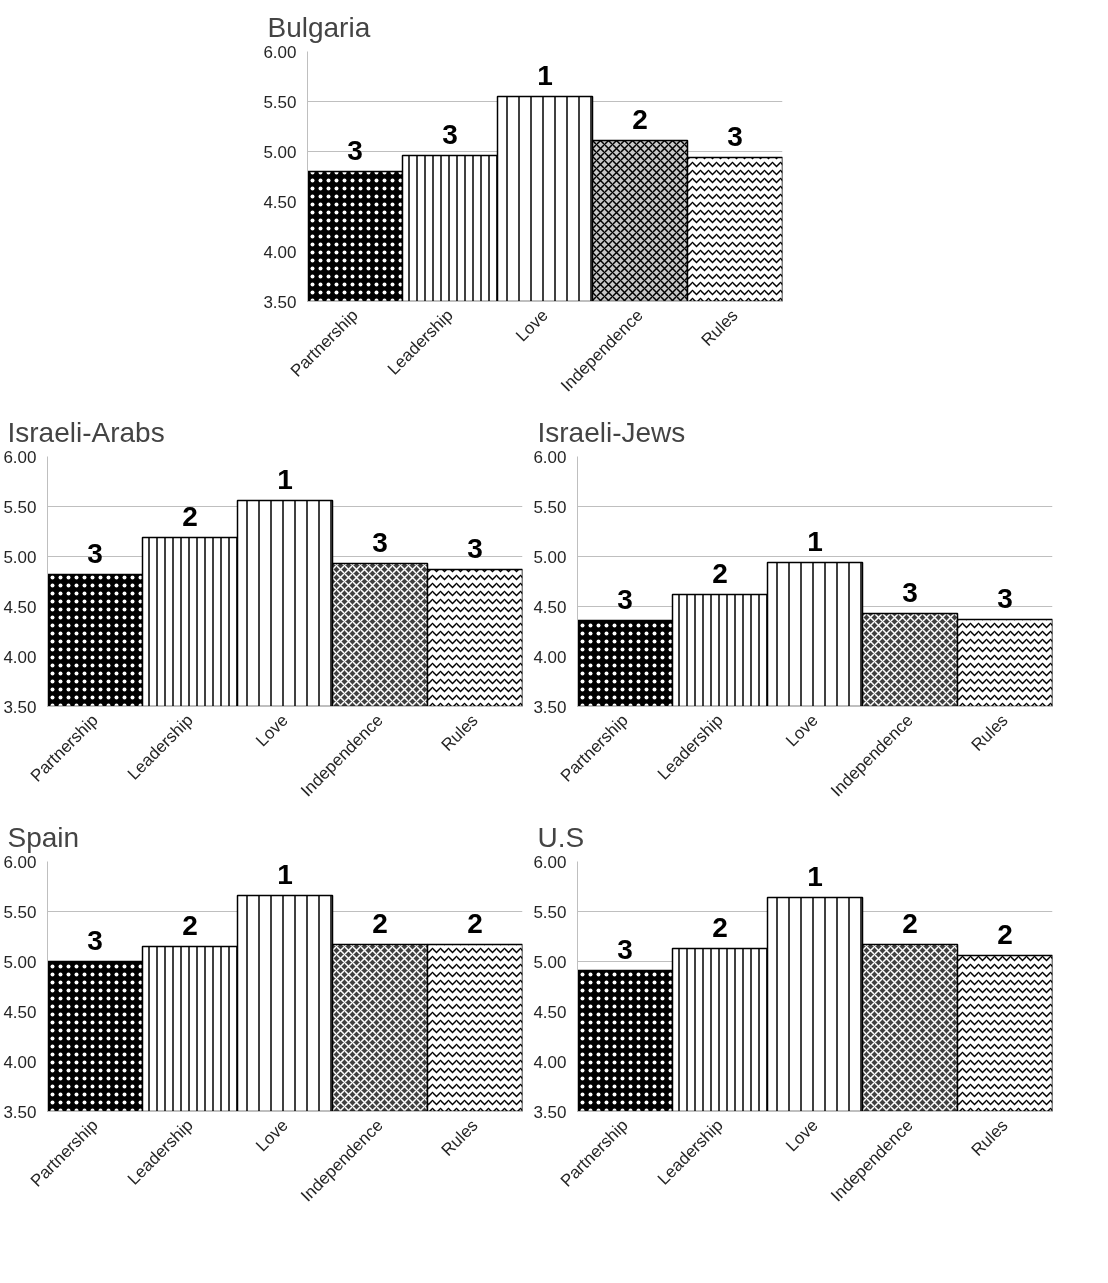 The height and width of the screenshot is (1283, 1108). Describe the element at coordinates (43, 837) in the screenshot. I see `chart-title: Spain` at that location.